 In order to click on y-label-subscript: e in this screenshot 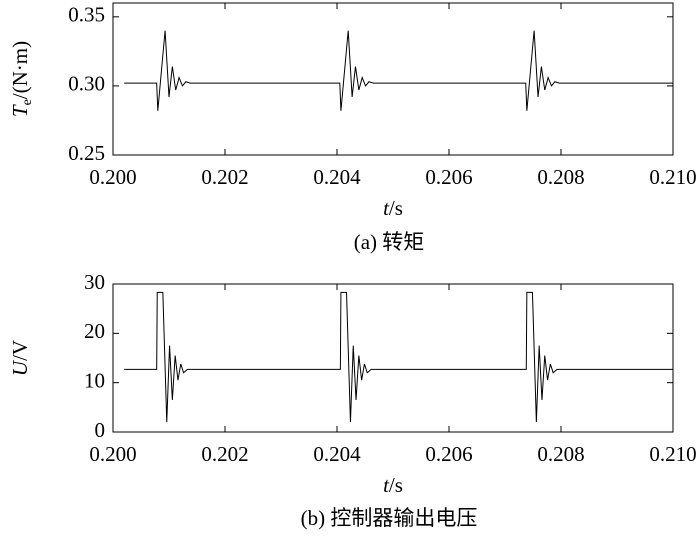, I will do `click(27, 102)`.